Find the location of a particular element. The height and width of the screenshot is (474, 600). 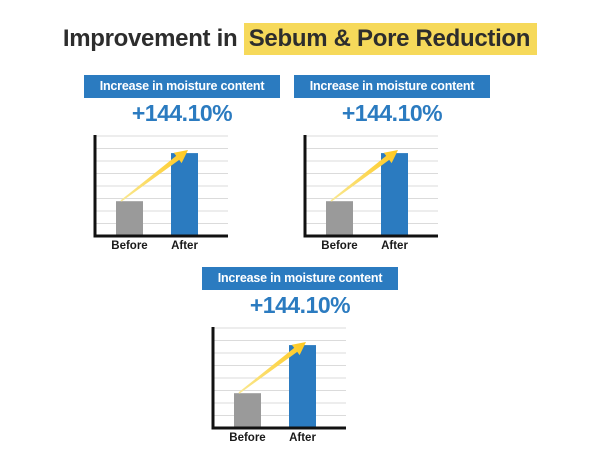

panel-1-percent-value: +144.10% is located at coordinates (182, 113).